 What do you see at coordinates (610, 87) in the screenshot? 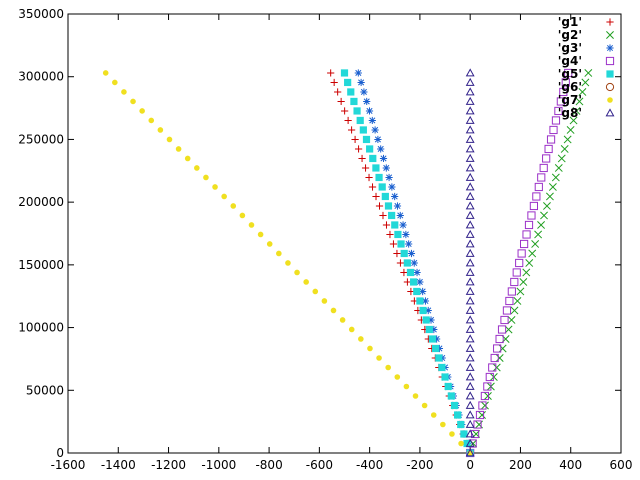
I see `open-circle-marker` at bounding box center [610, 87].